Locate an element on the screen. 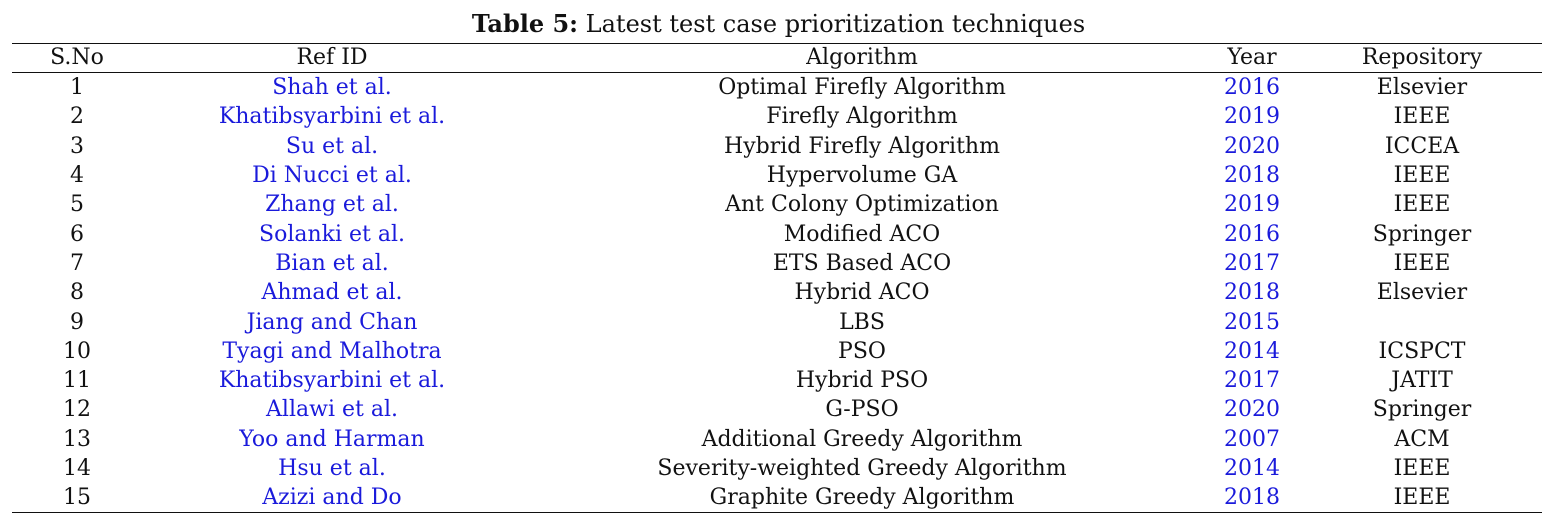 The image size is (1557, 519). table-header-row: S.No Ref ID Algorithm Year Repository is located at coordinates (777, 58).